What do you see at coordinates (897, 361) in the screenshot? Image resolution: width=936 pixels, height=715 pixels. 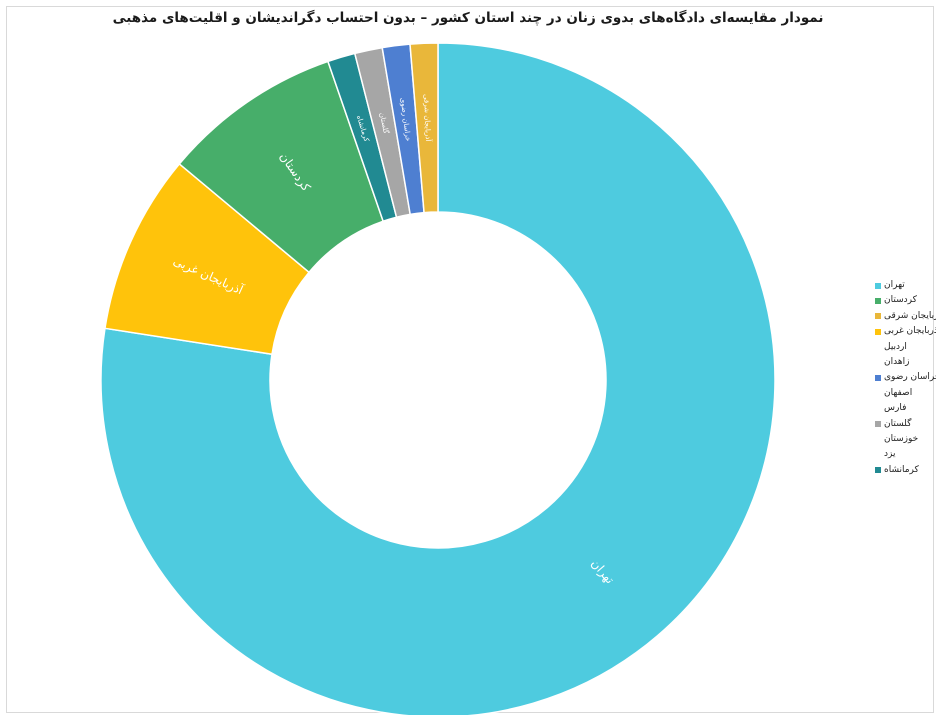 I see `legend-label: زاهدان` at bounding box center [897, 361].